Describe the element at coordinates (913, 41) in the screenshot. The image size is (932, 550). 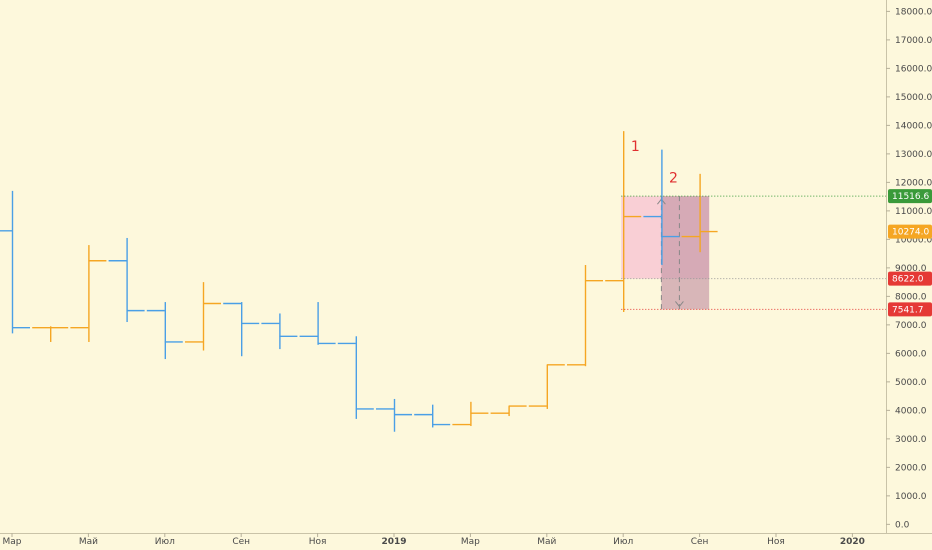
I see `y-tick-label: 17000.0` at that location.